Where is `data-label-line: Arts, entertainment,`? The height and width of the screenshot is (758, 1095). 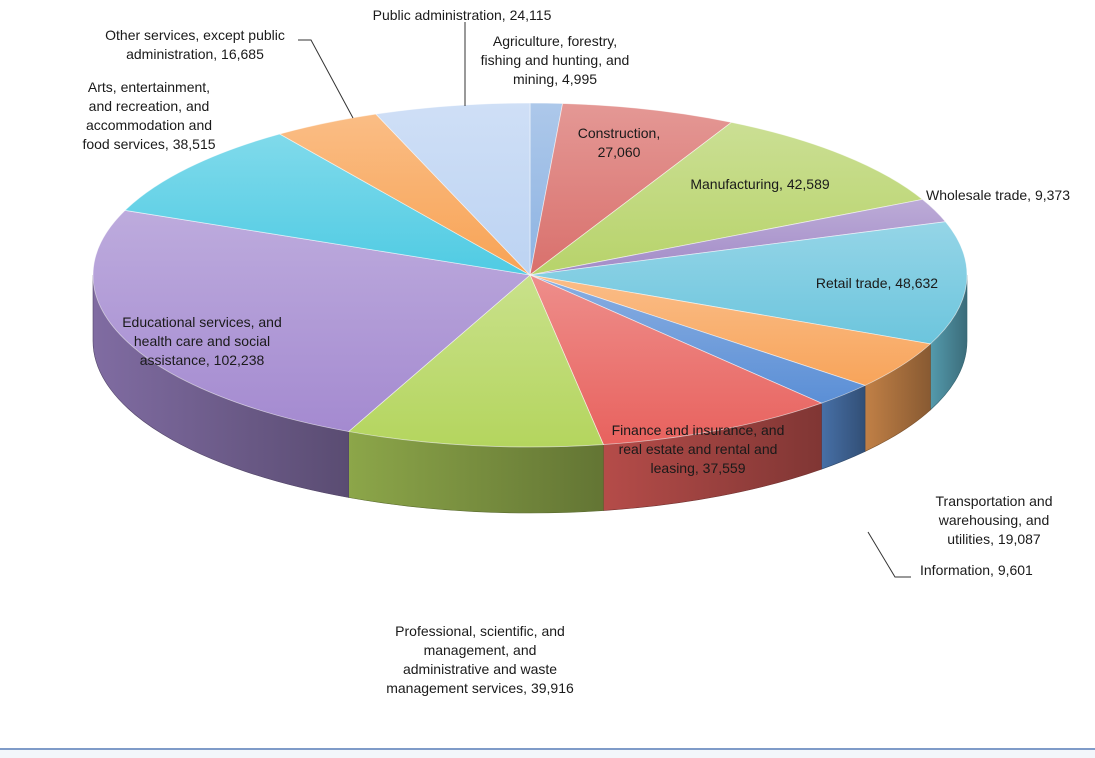
data-label-line: Arts, entertainment, is located at coordinates (149, 87).